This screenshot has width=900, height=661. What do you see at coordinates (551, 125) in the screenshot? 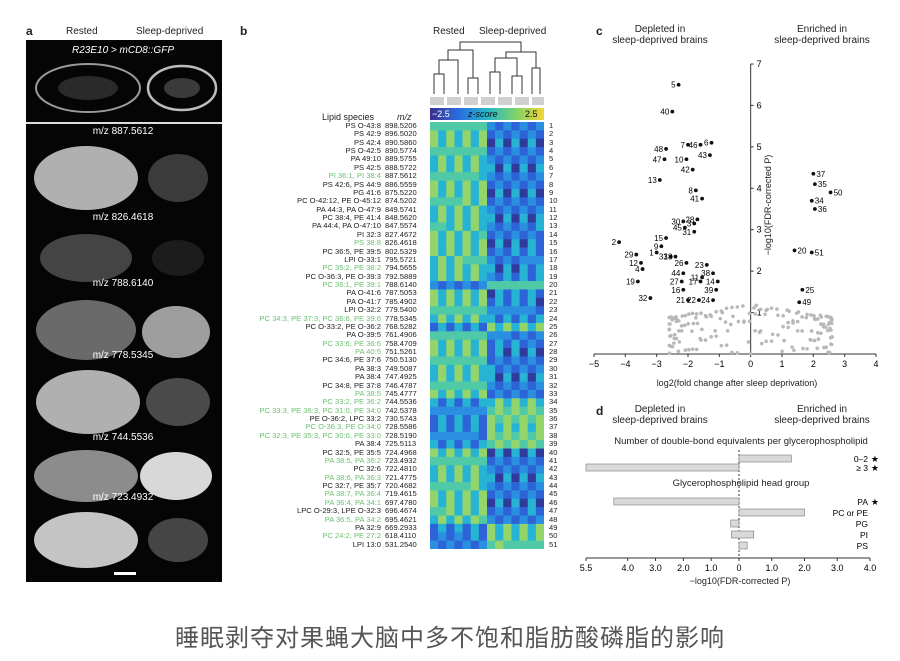
I see `row-number: 1` at bounding box center [551, 125].